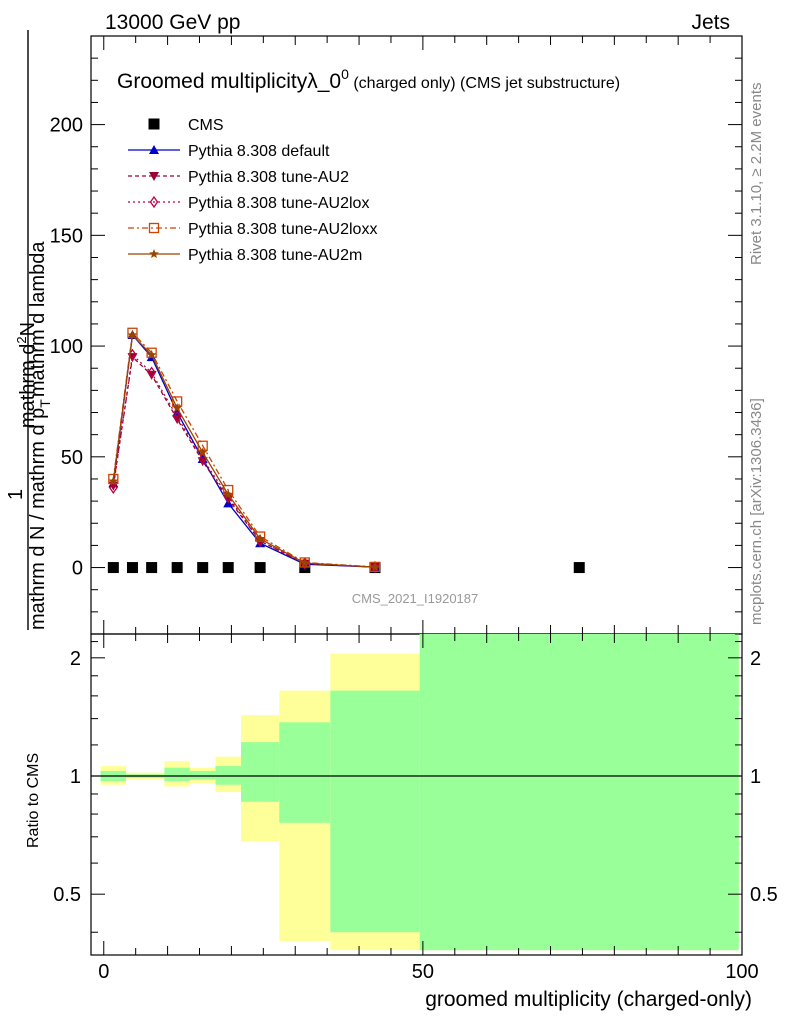  I want to click on series-line-pythia-8-308-tune-au2lox, so click(244, 460).